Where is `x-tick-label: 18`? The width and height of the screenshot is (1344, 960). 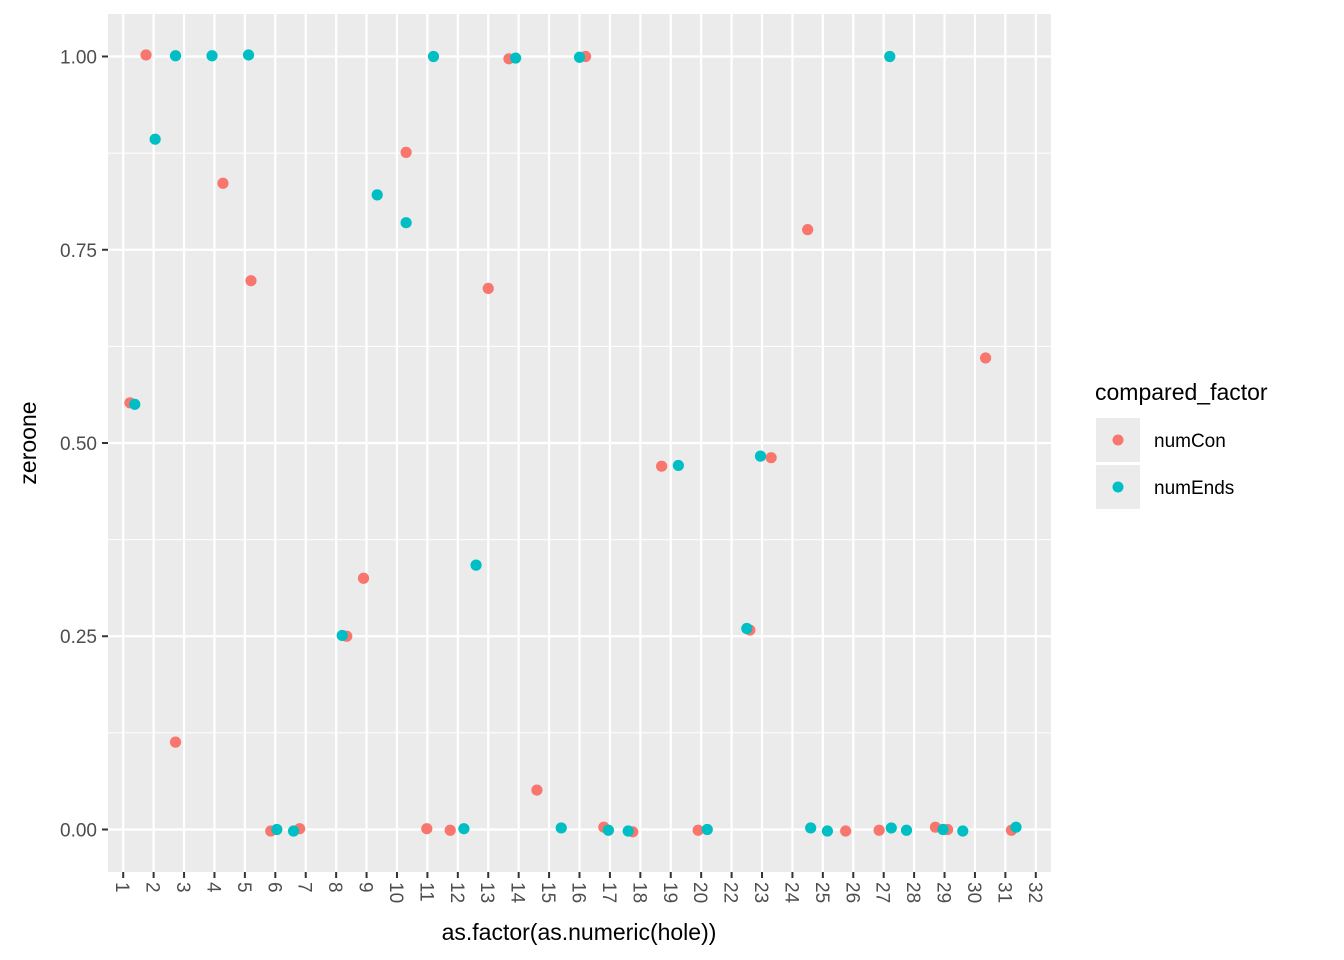
x-tick-label: 18 is located at coordinates (638, 892).